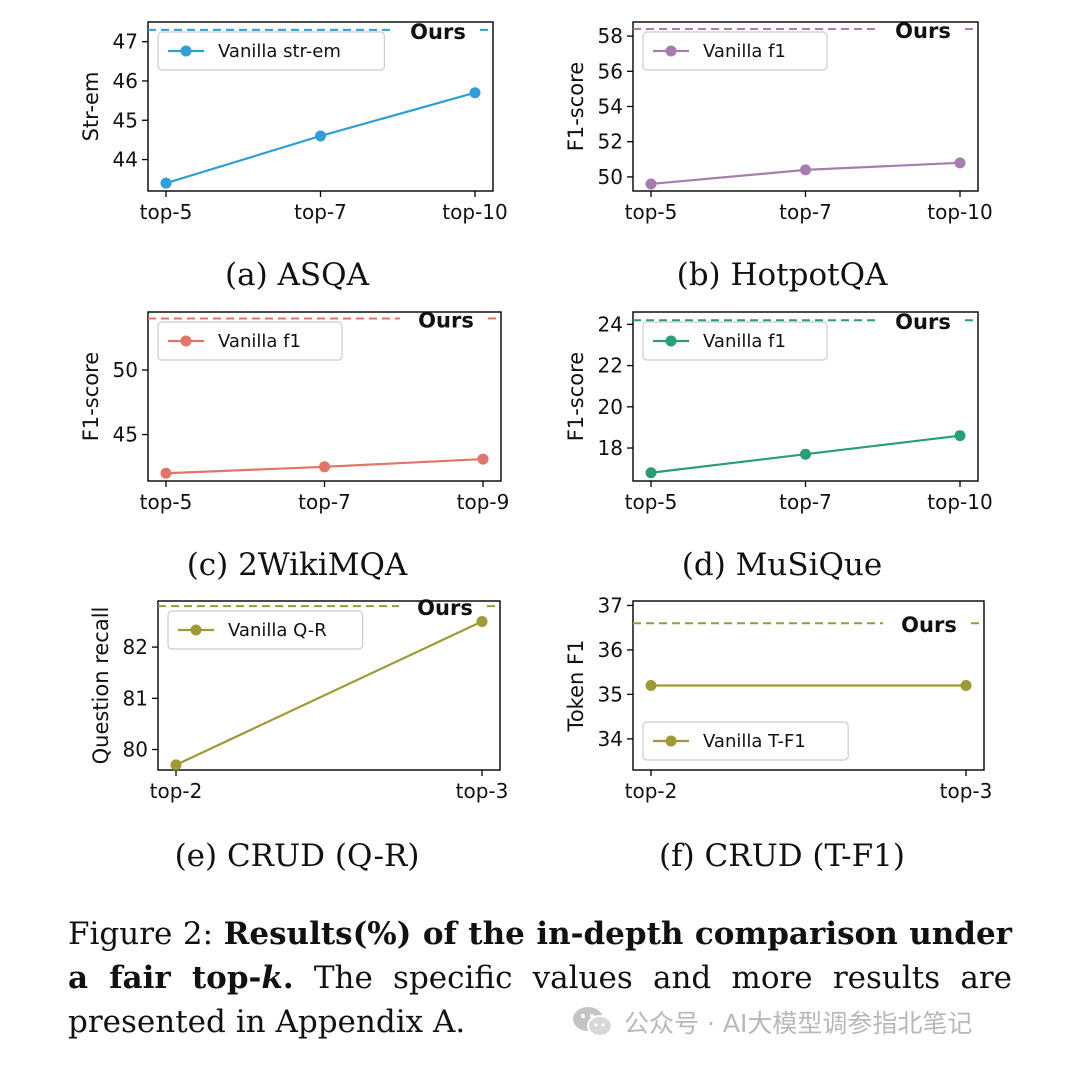 This screenshot has height=1066, width=1080. I want to click on x-tick-label: top-9, so click(483, 502).